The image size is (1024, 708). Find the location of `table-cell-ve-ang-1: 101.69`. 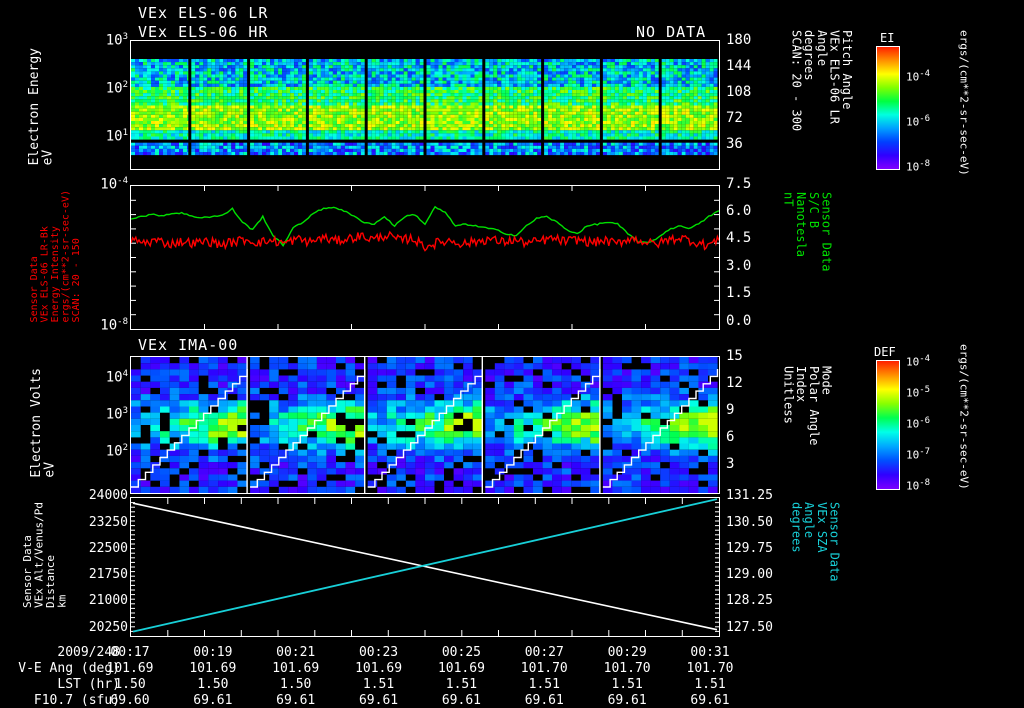

table-cell-ve-ang-1: 101.69 is located at coordinates (213, 668).